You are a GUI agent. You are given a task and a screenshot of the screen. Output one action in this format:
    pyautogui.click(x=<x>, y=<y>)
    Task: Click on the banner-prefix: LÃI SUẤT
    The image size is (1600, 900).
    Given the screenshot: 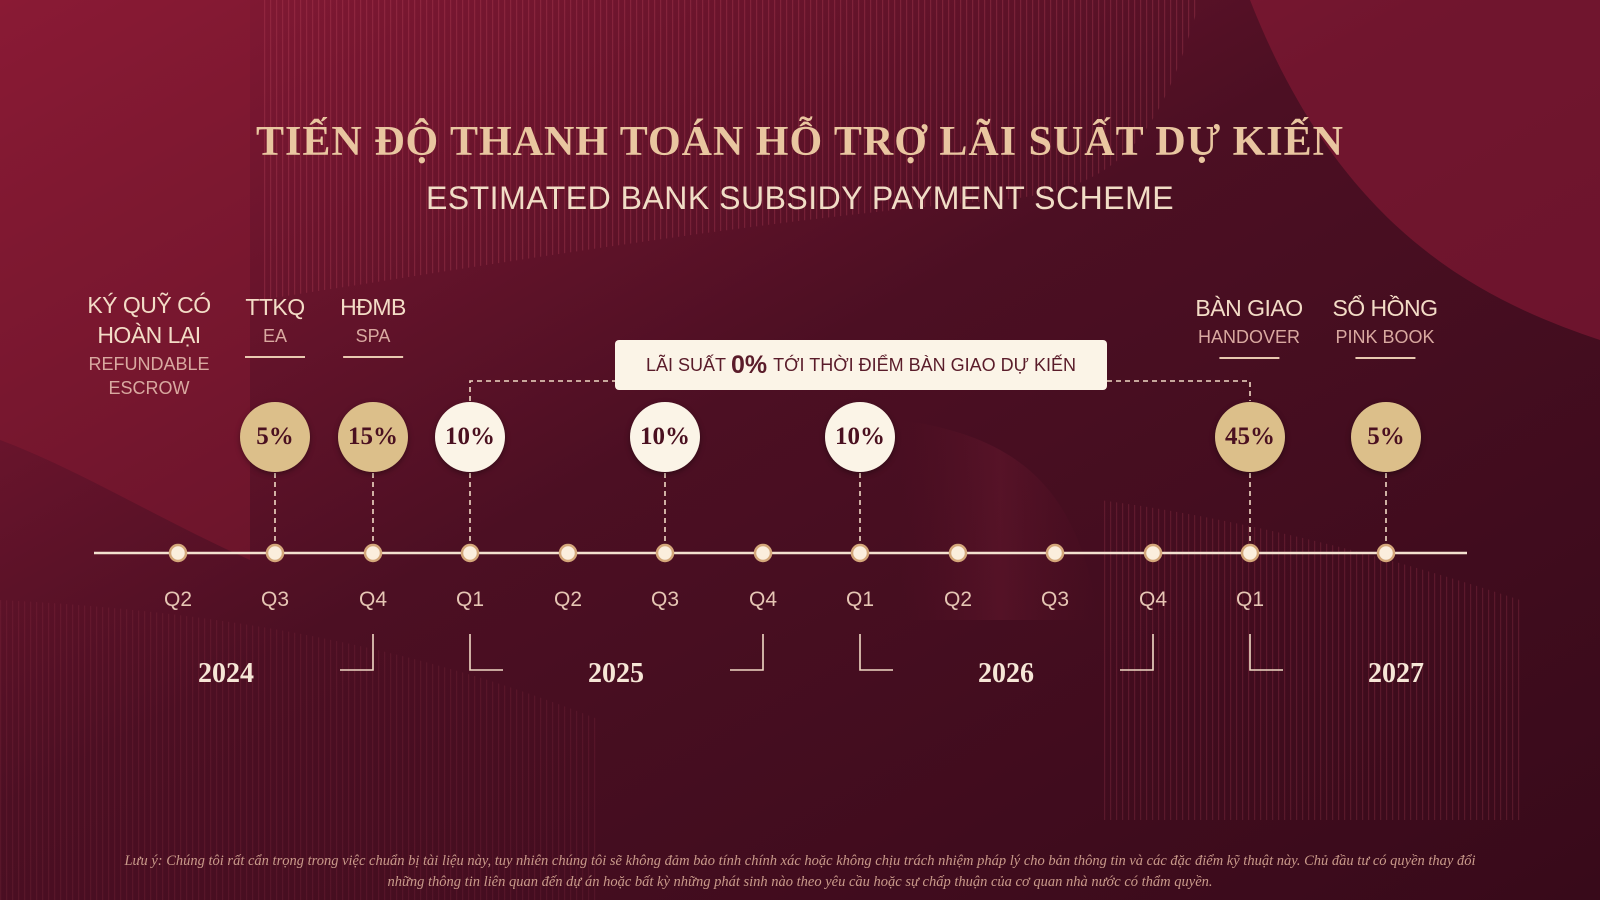 What is the action you would take?
    pyautogui.click(x=685, y=364)
    